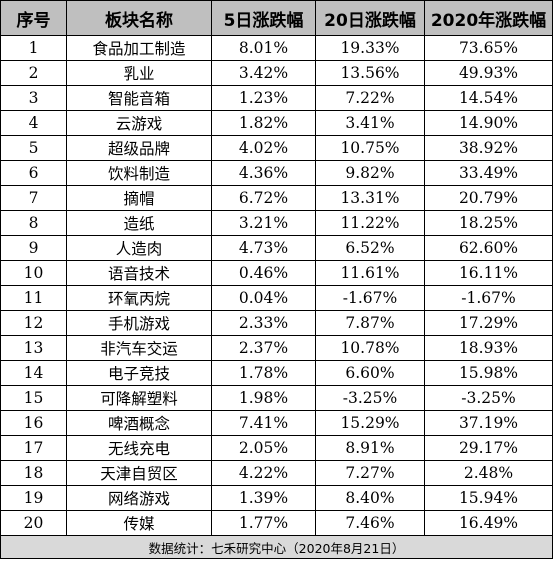  What do you see at coordinates (33, 73) in the screenshot?
I see `row-index: 2` at bounding box center [33, 73].